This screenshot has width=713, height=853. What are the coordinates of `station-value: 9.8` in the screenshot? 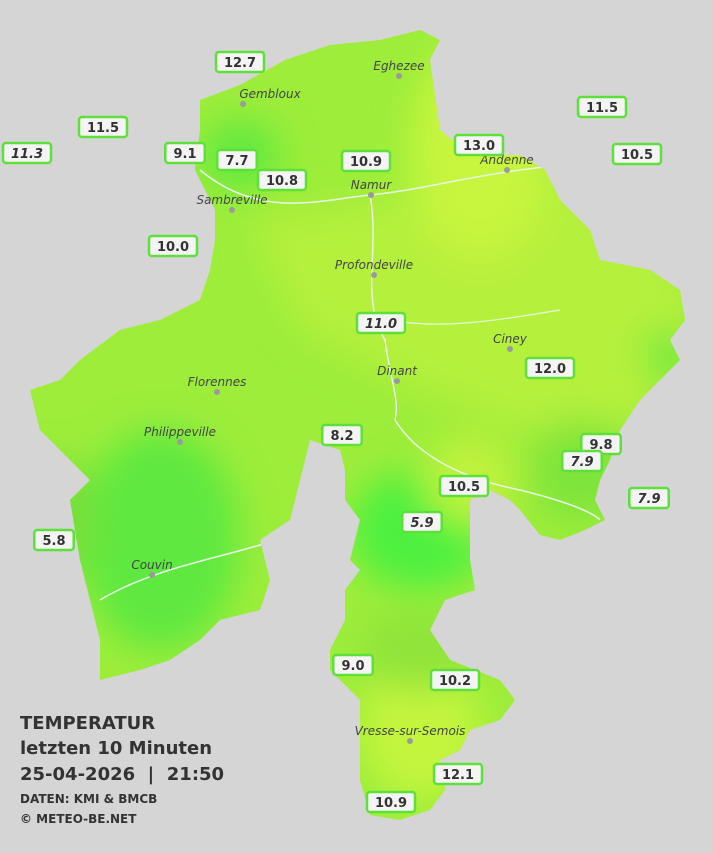 It's located at (600, 445).